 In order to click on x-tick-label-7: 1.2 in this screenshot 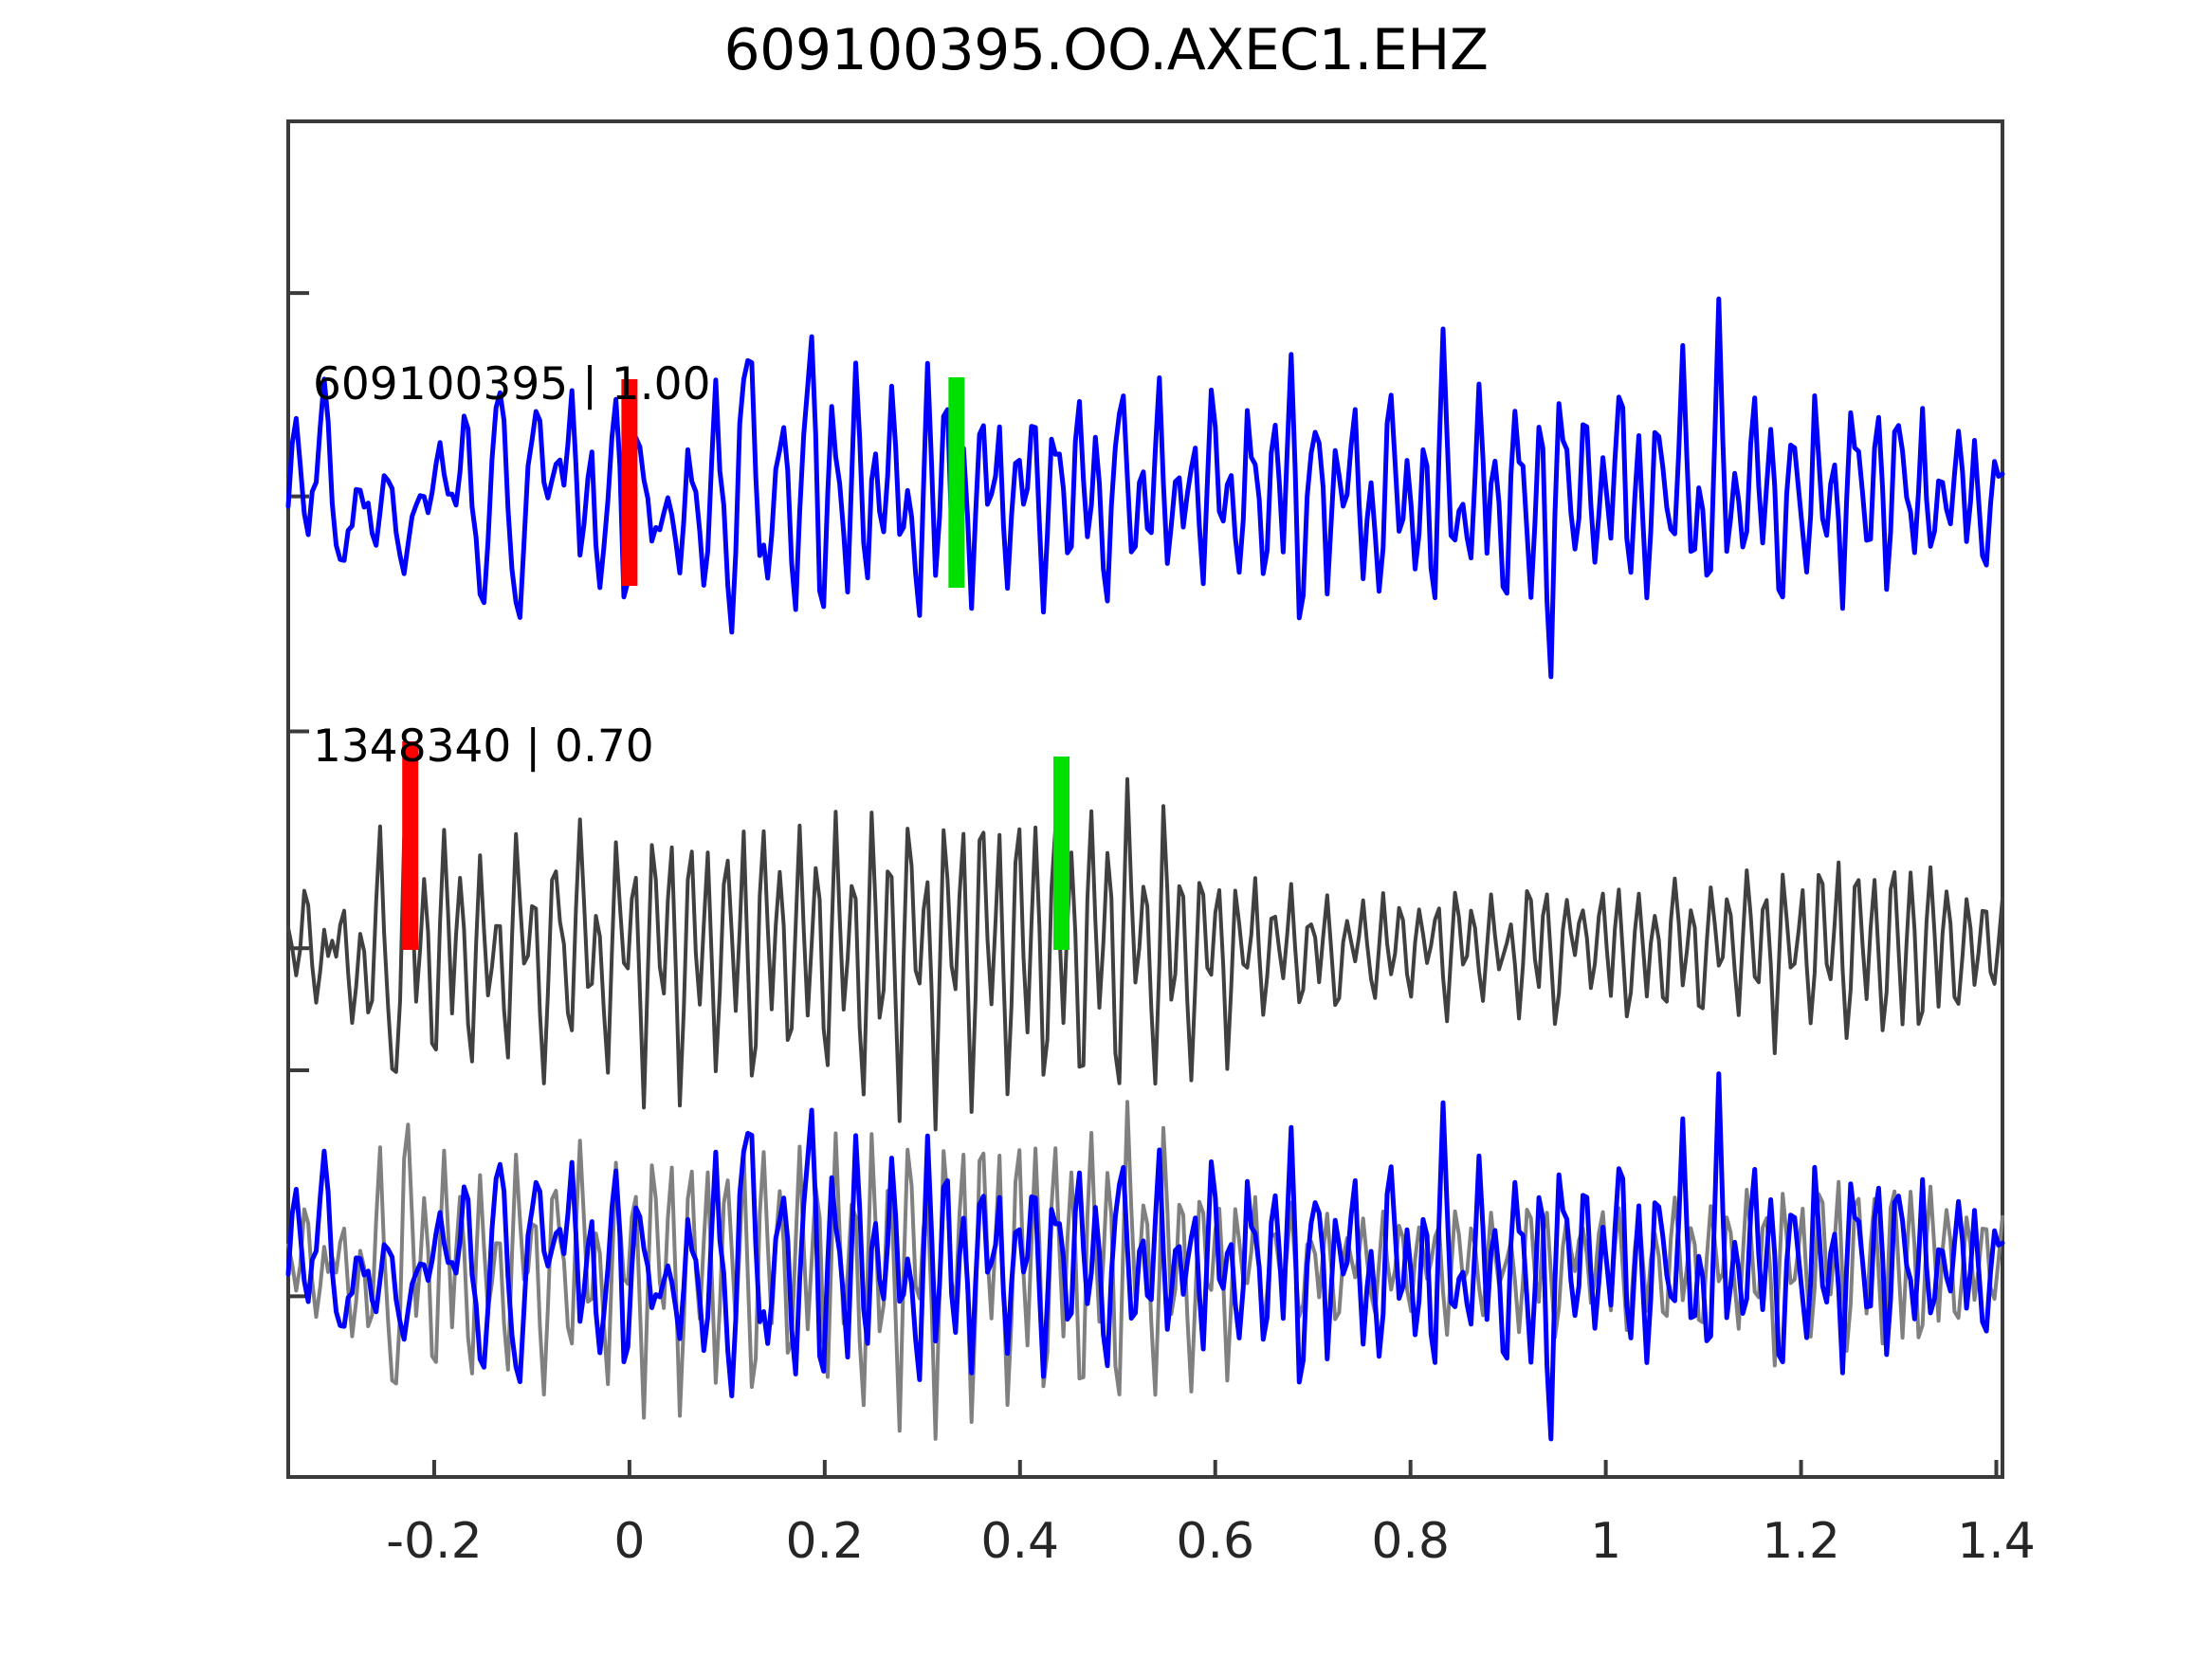, I will do `click(1801, 1541)`.